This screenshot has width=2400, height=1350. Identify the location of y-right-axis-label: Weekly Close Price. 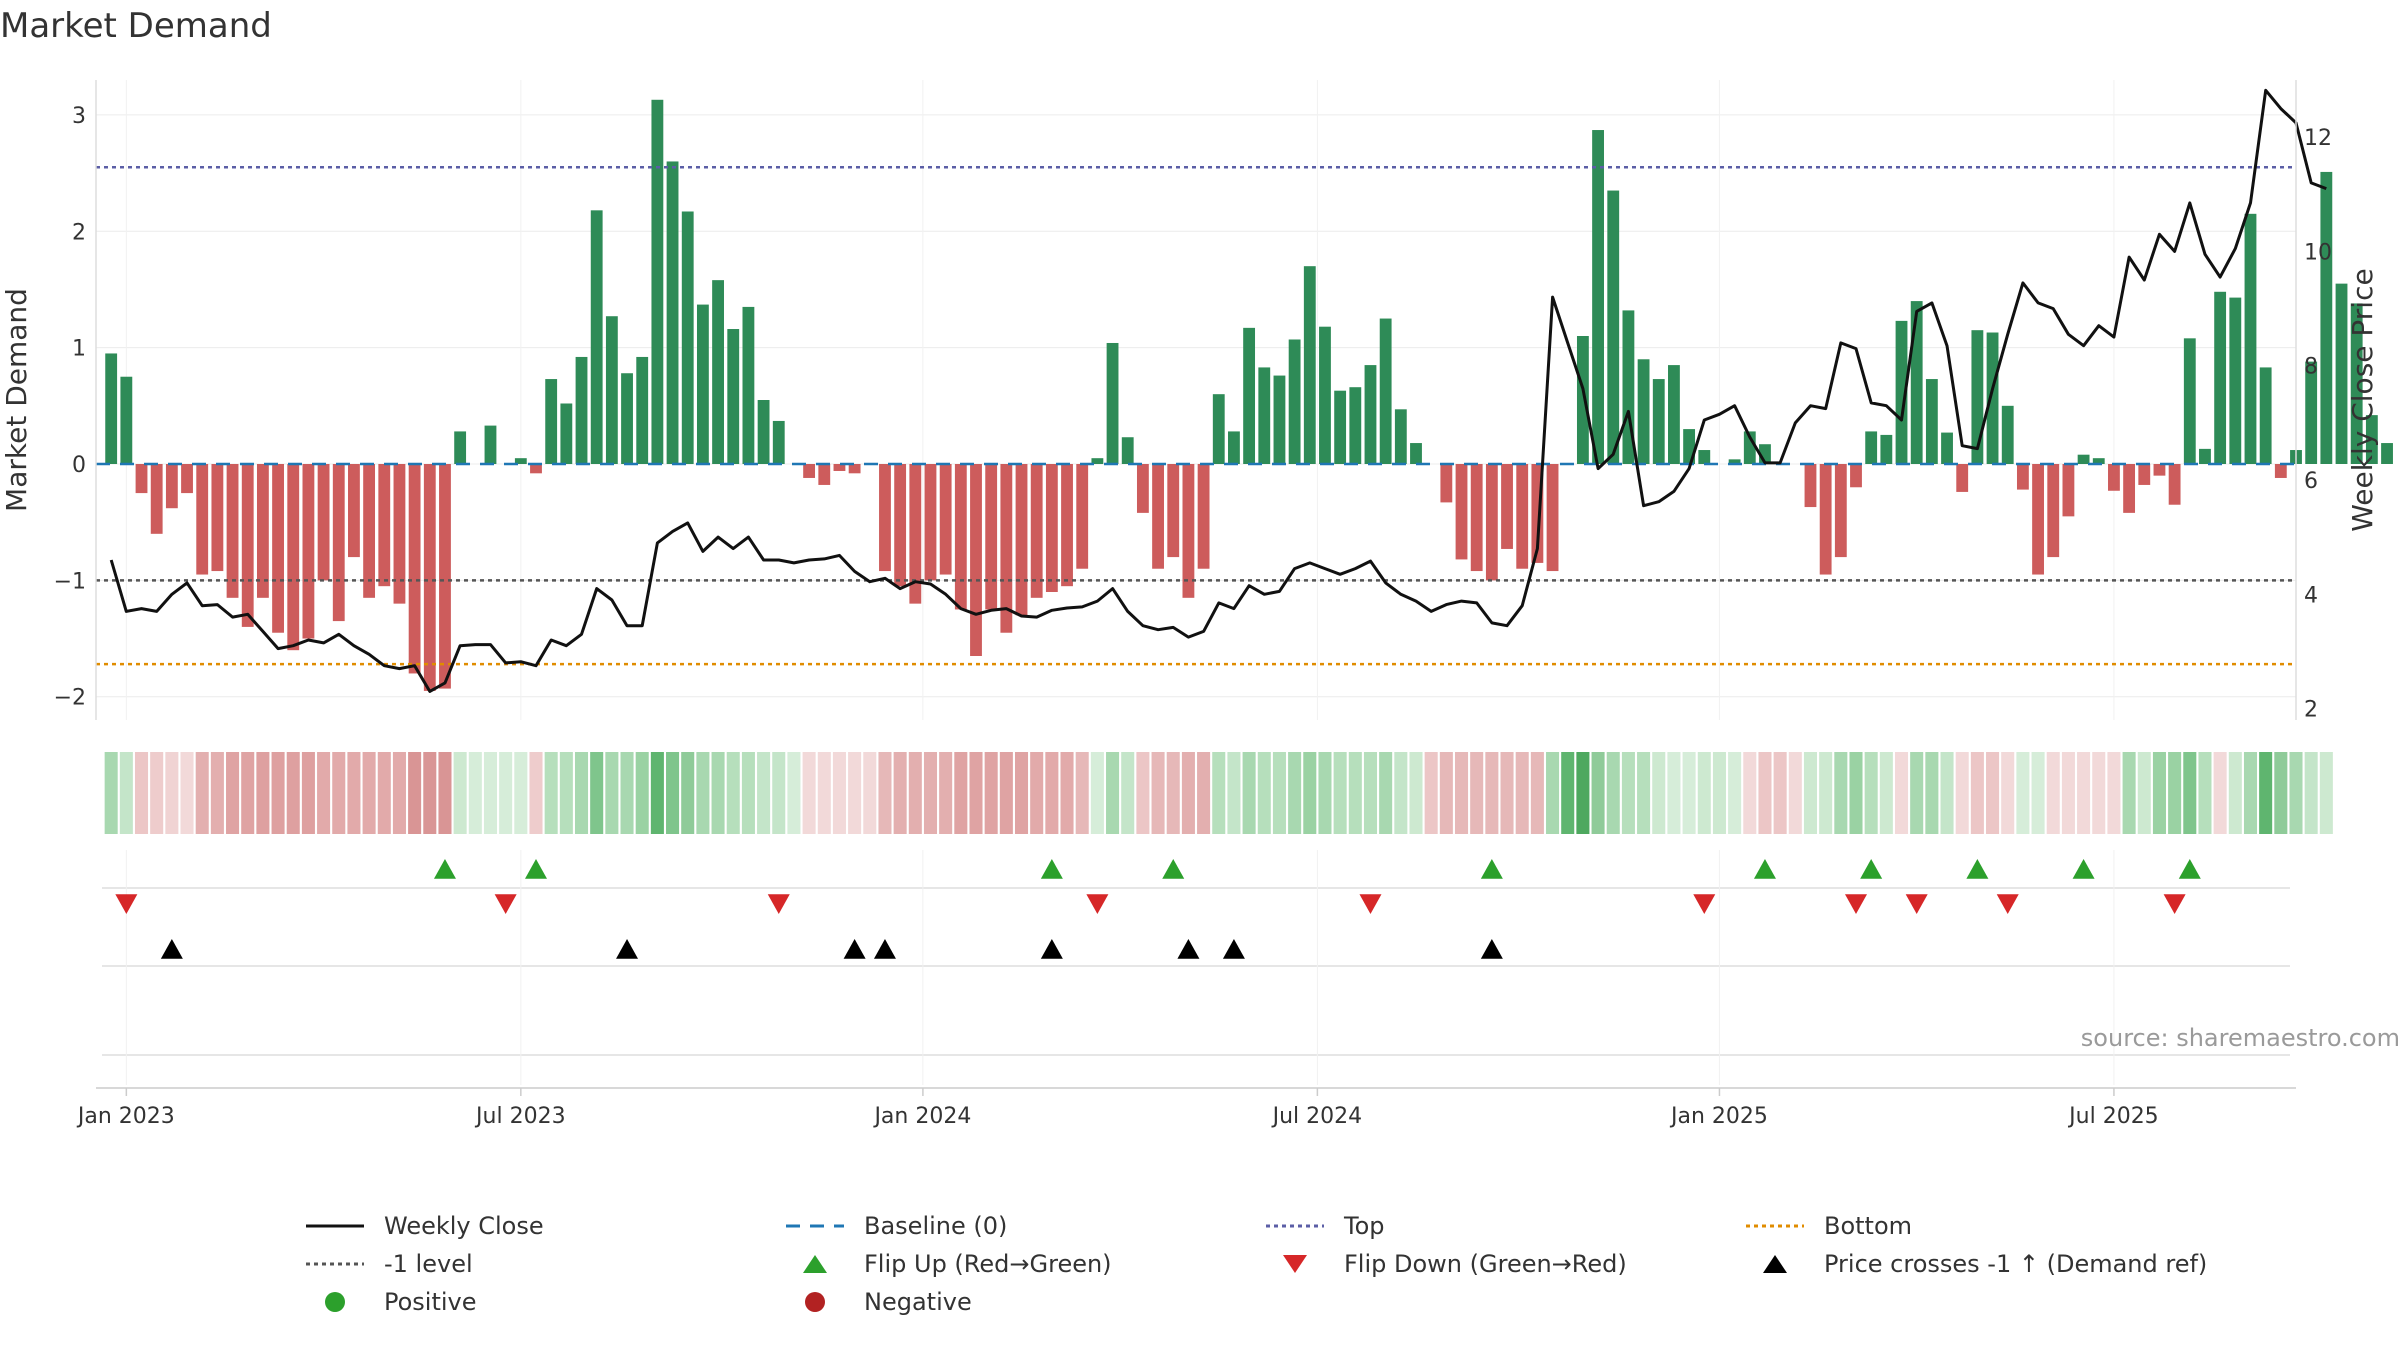
(2362, 399).